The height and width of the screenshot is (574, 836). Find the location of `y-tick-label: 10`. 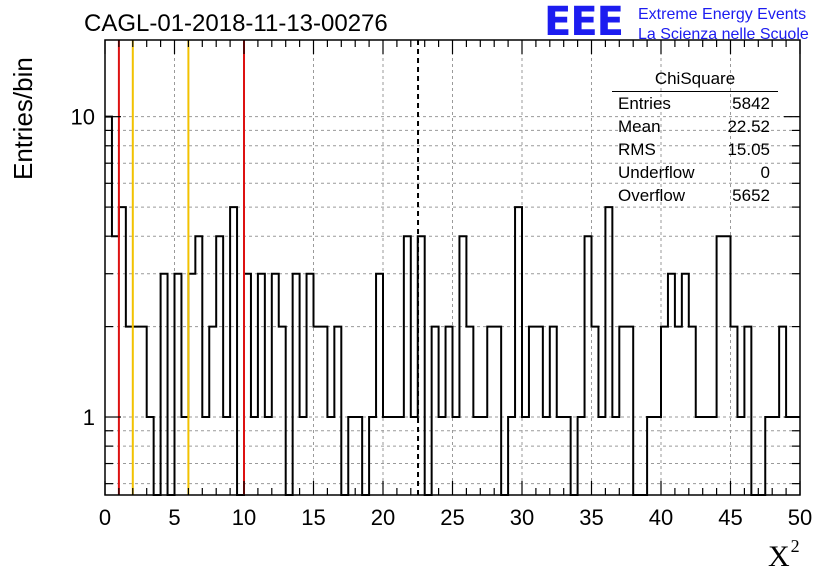

y-tick-label: 10 is located at coordinates (83, 117).